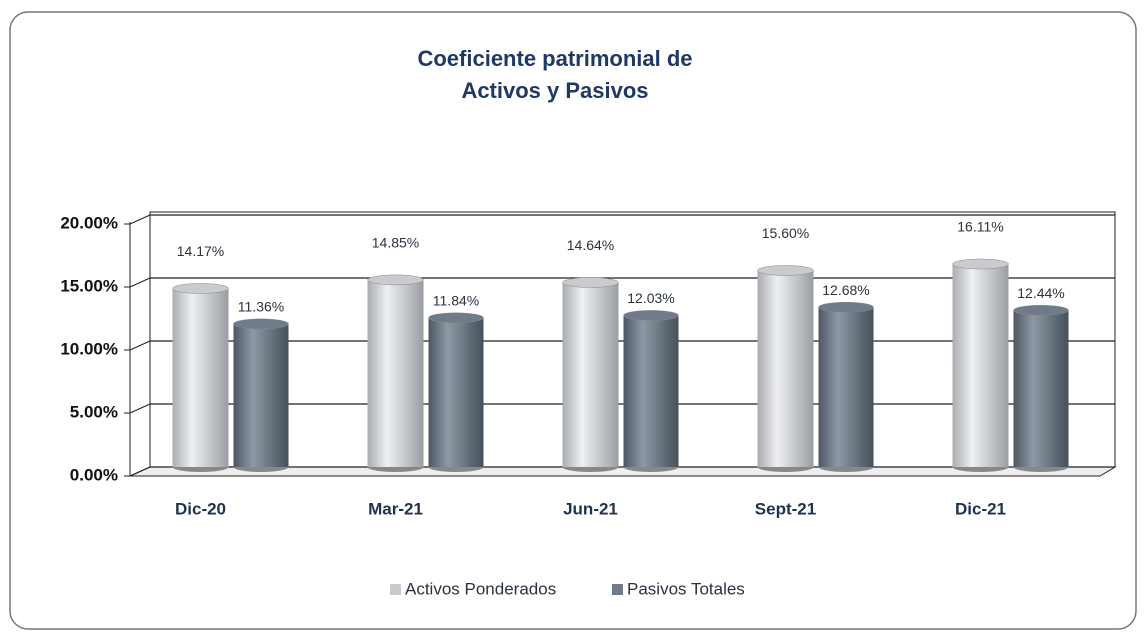 Image resolution: width=1147 pixels, height=639 pixels. Describe the element at coordinates (200, 508) in the screenshot. I see `x-tick-label: Dic-20` at that location.